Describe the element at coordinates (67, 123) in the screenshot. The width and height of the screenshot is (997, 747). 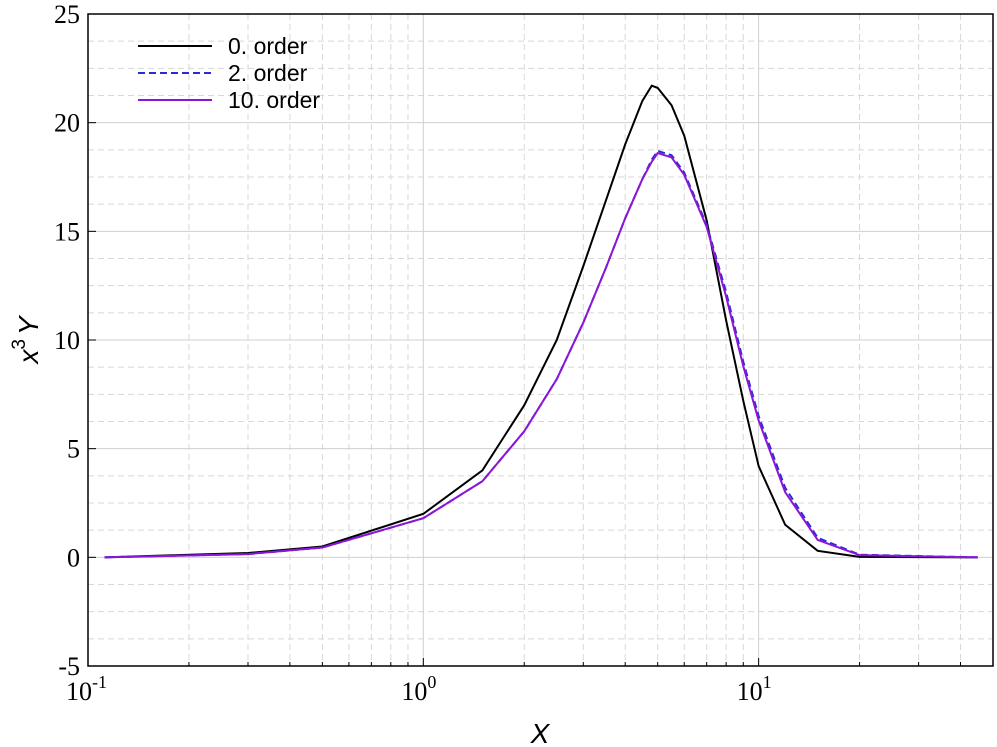
I see `y-tick-label: 20` at that location.